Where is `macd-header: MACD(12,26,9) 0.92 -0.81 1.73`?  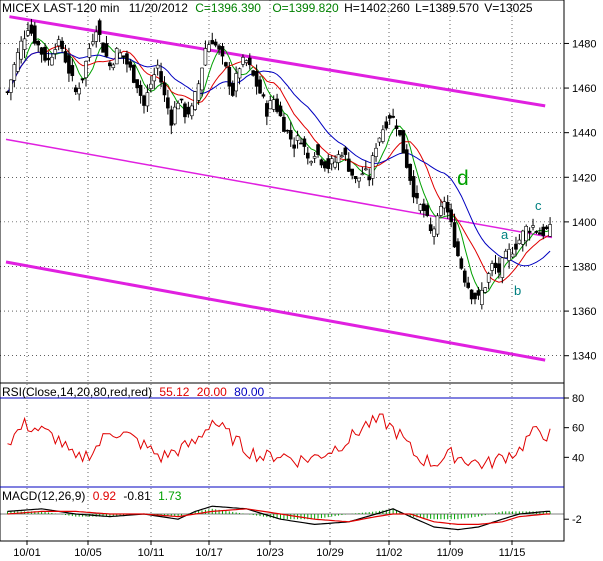
macd-header: MACD(12,26,9) 0.92 -0.81 1.73 is located at coordinates (91, 496).